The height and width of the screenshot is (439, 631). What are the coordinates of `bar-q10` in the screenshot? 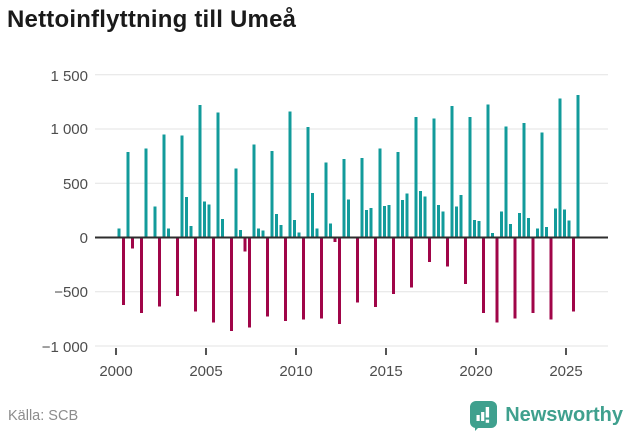 It's located at (164, 186).